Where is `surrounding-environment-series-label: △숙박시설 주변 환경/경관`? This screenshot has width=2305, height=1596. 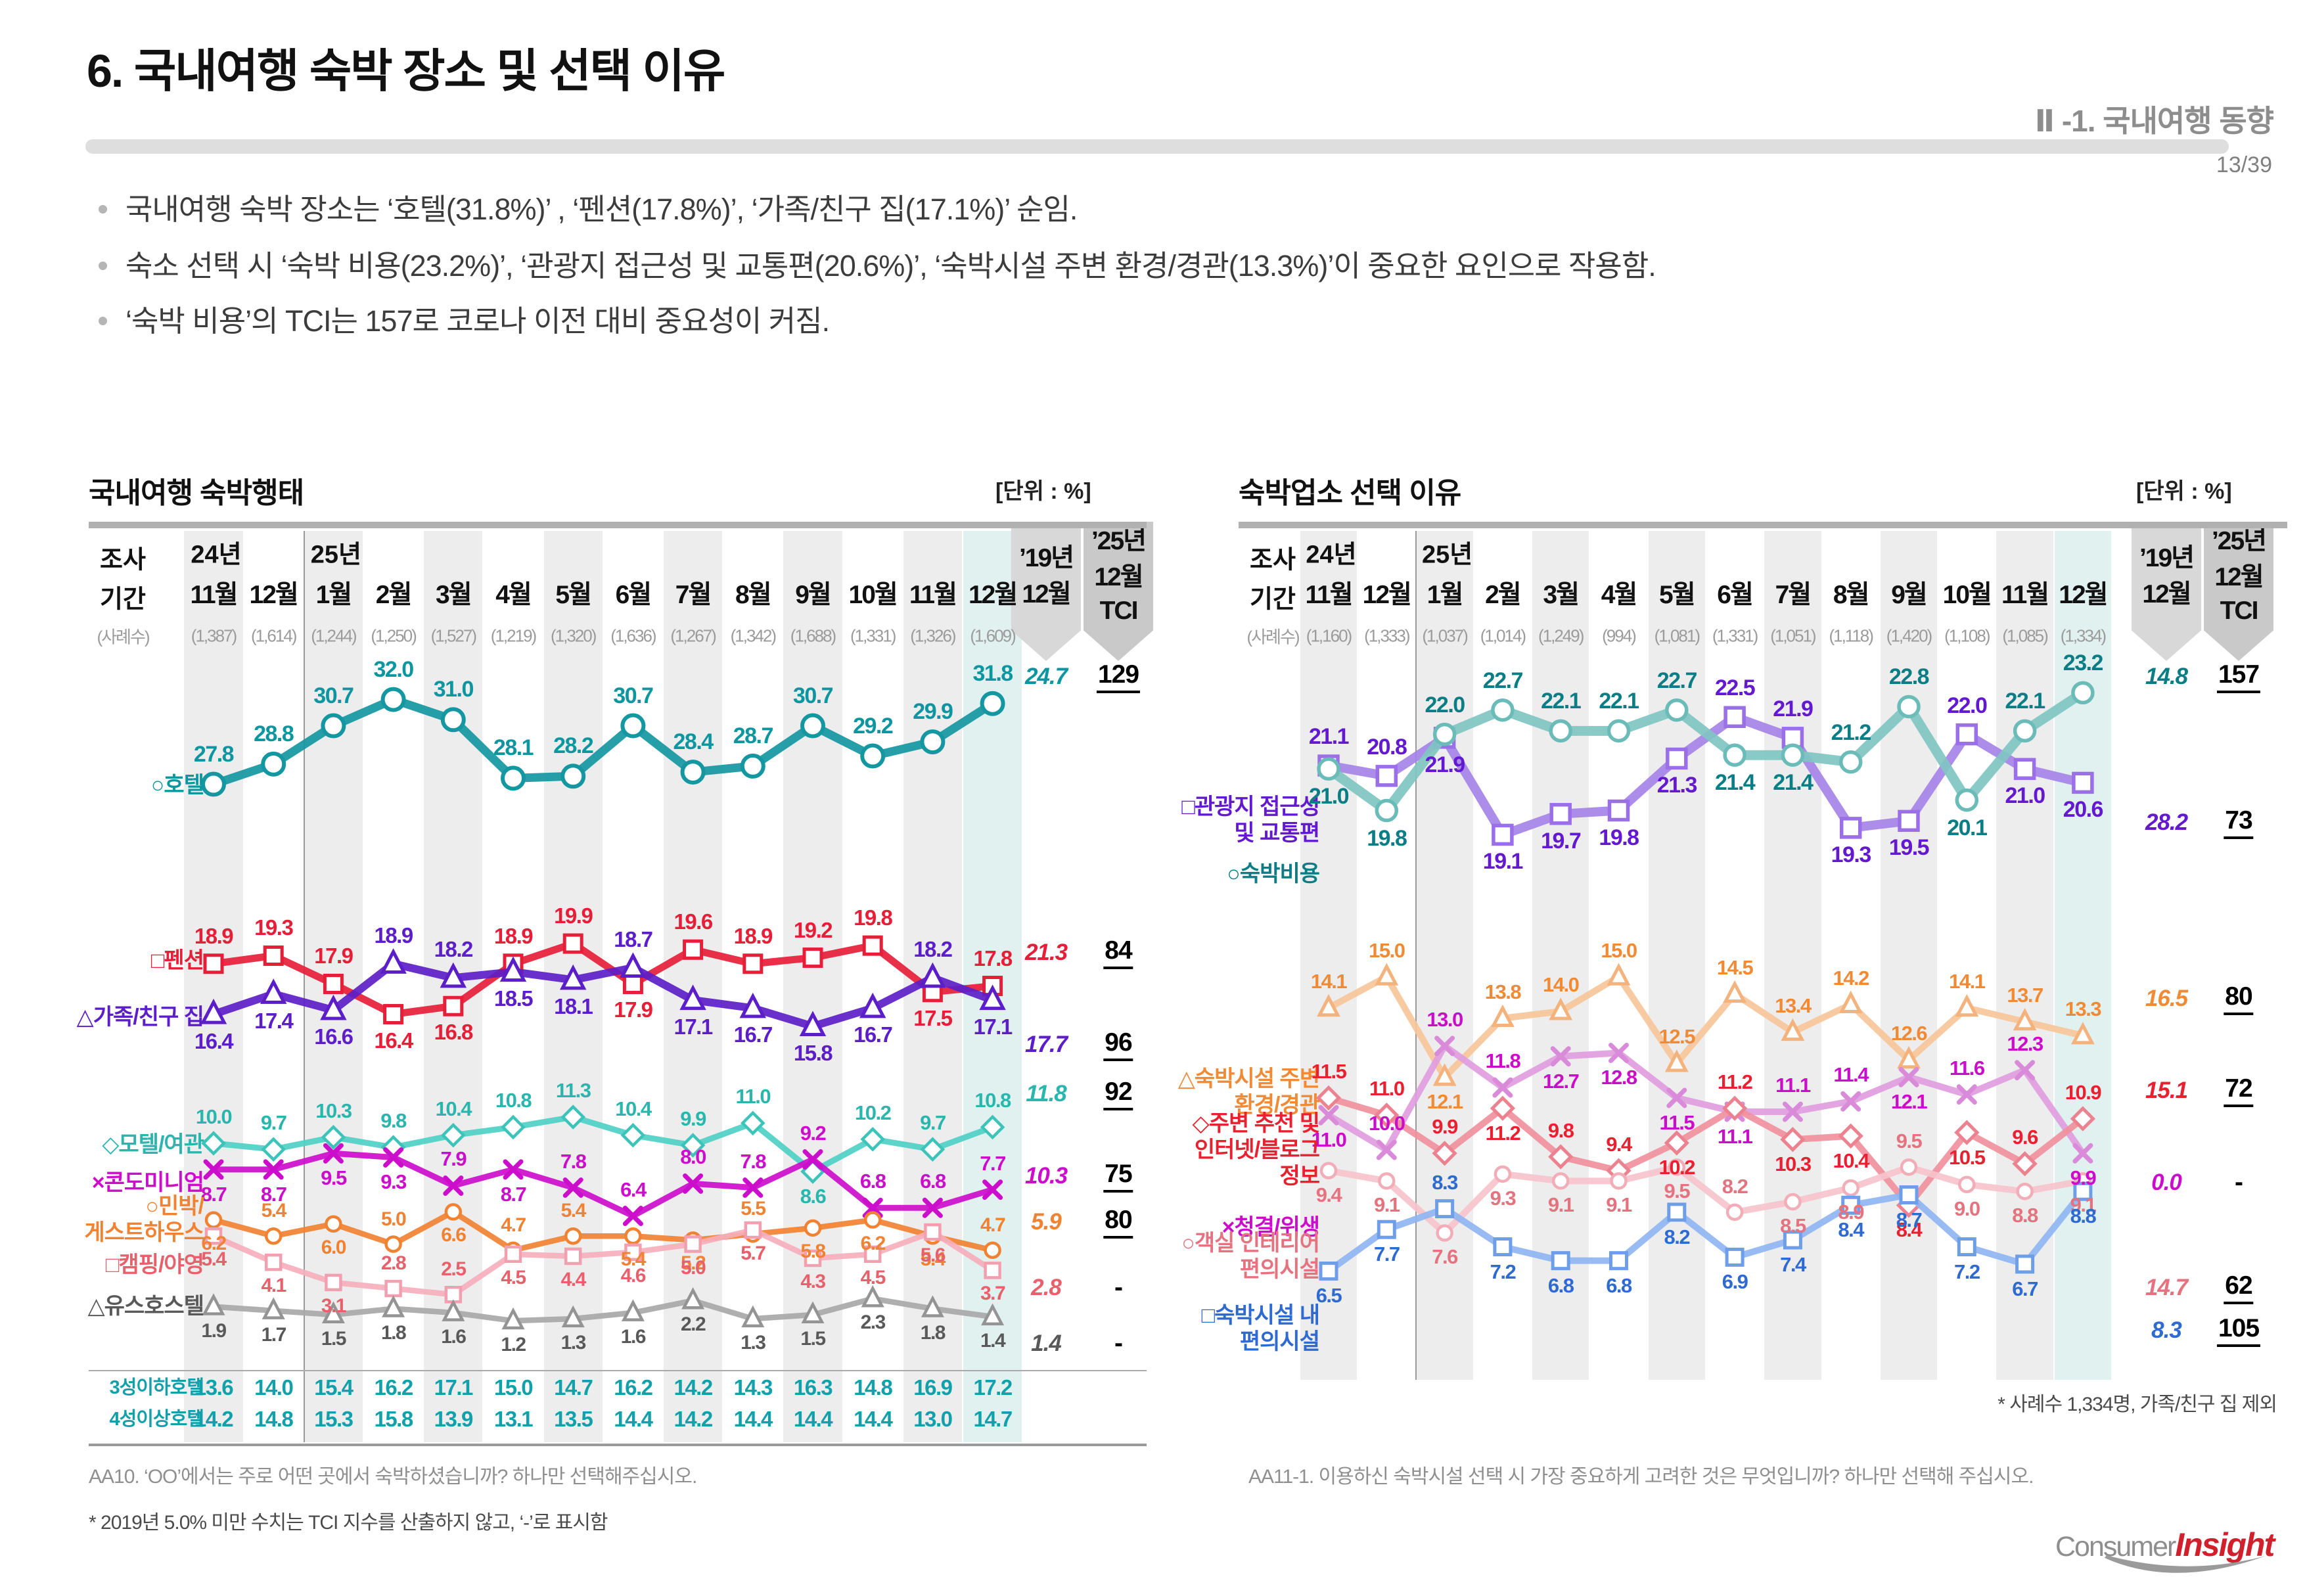
surrounding-environment-series-label: △숙박시설 주변 환경/경관 is located at coordinates (1248, 1092).